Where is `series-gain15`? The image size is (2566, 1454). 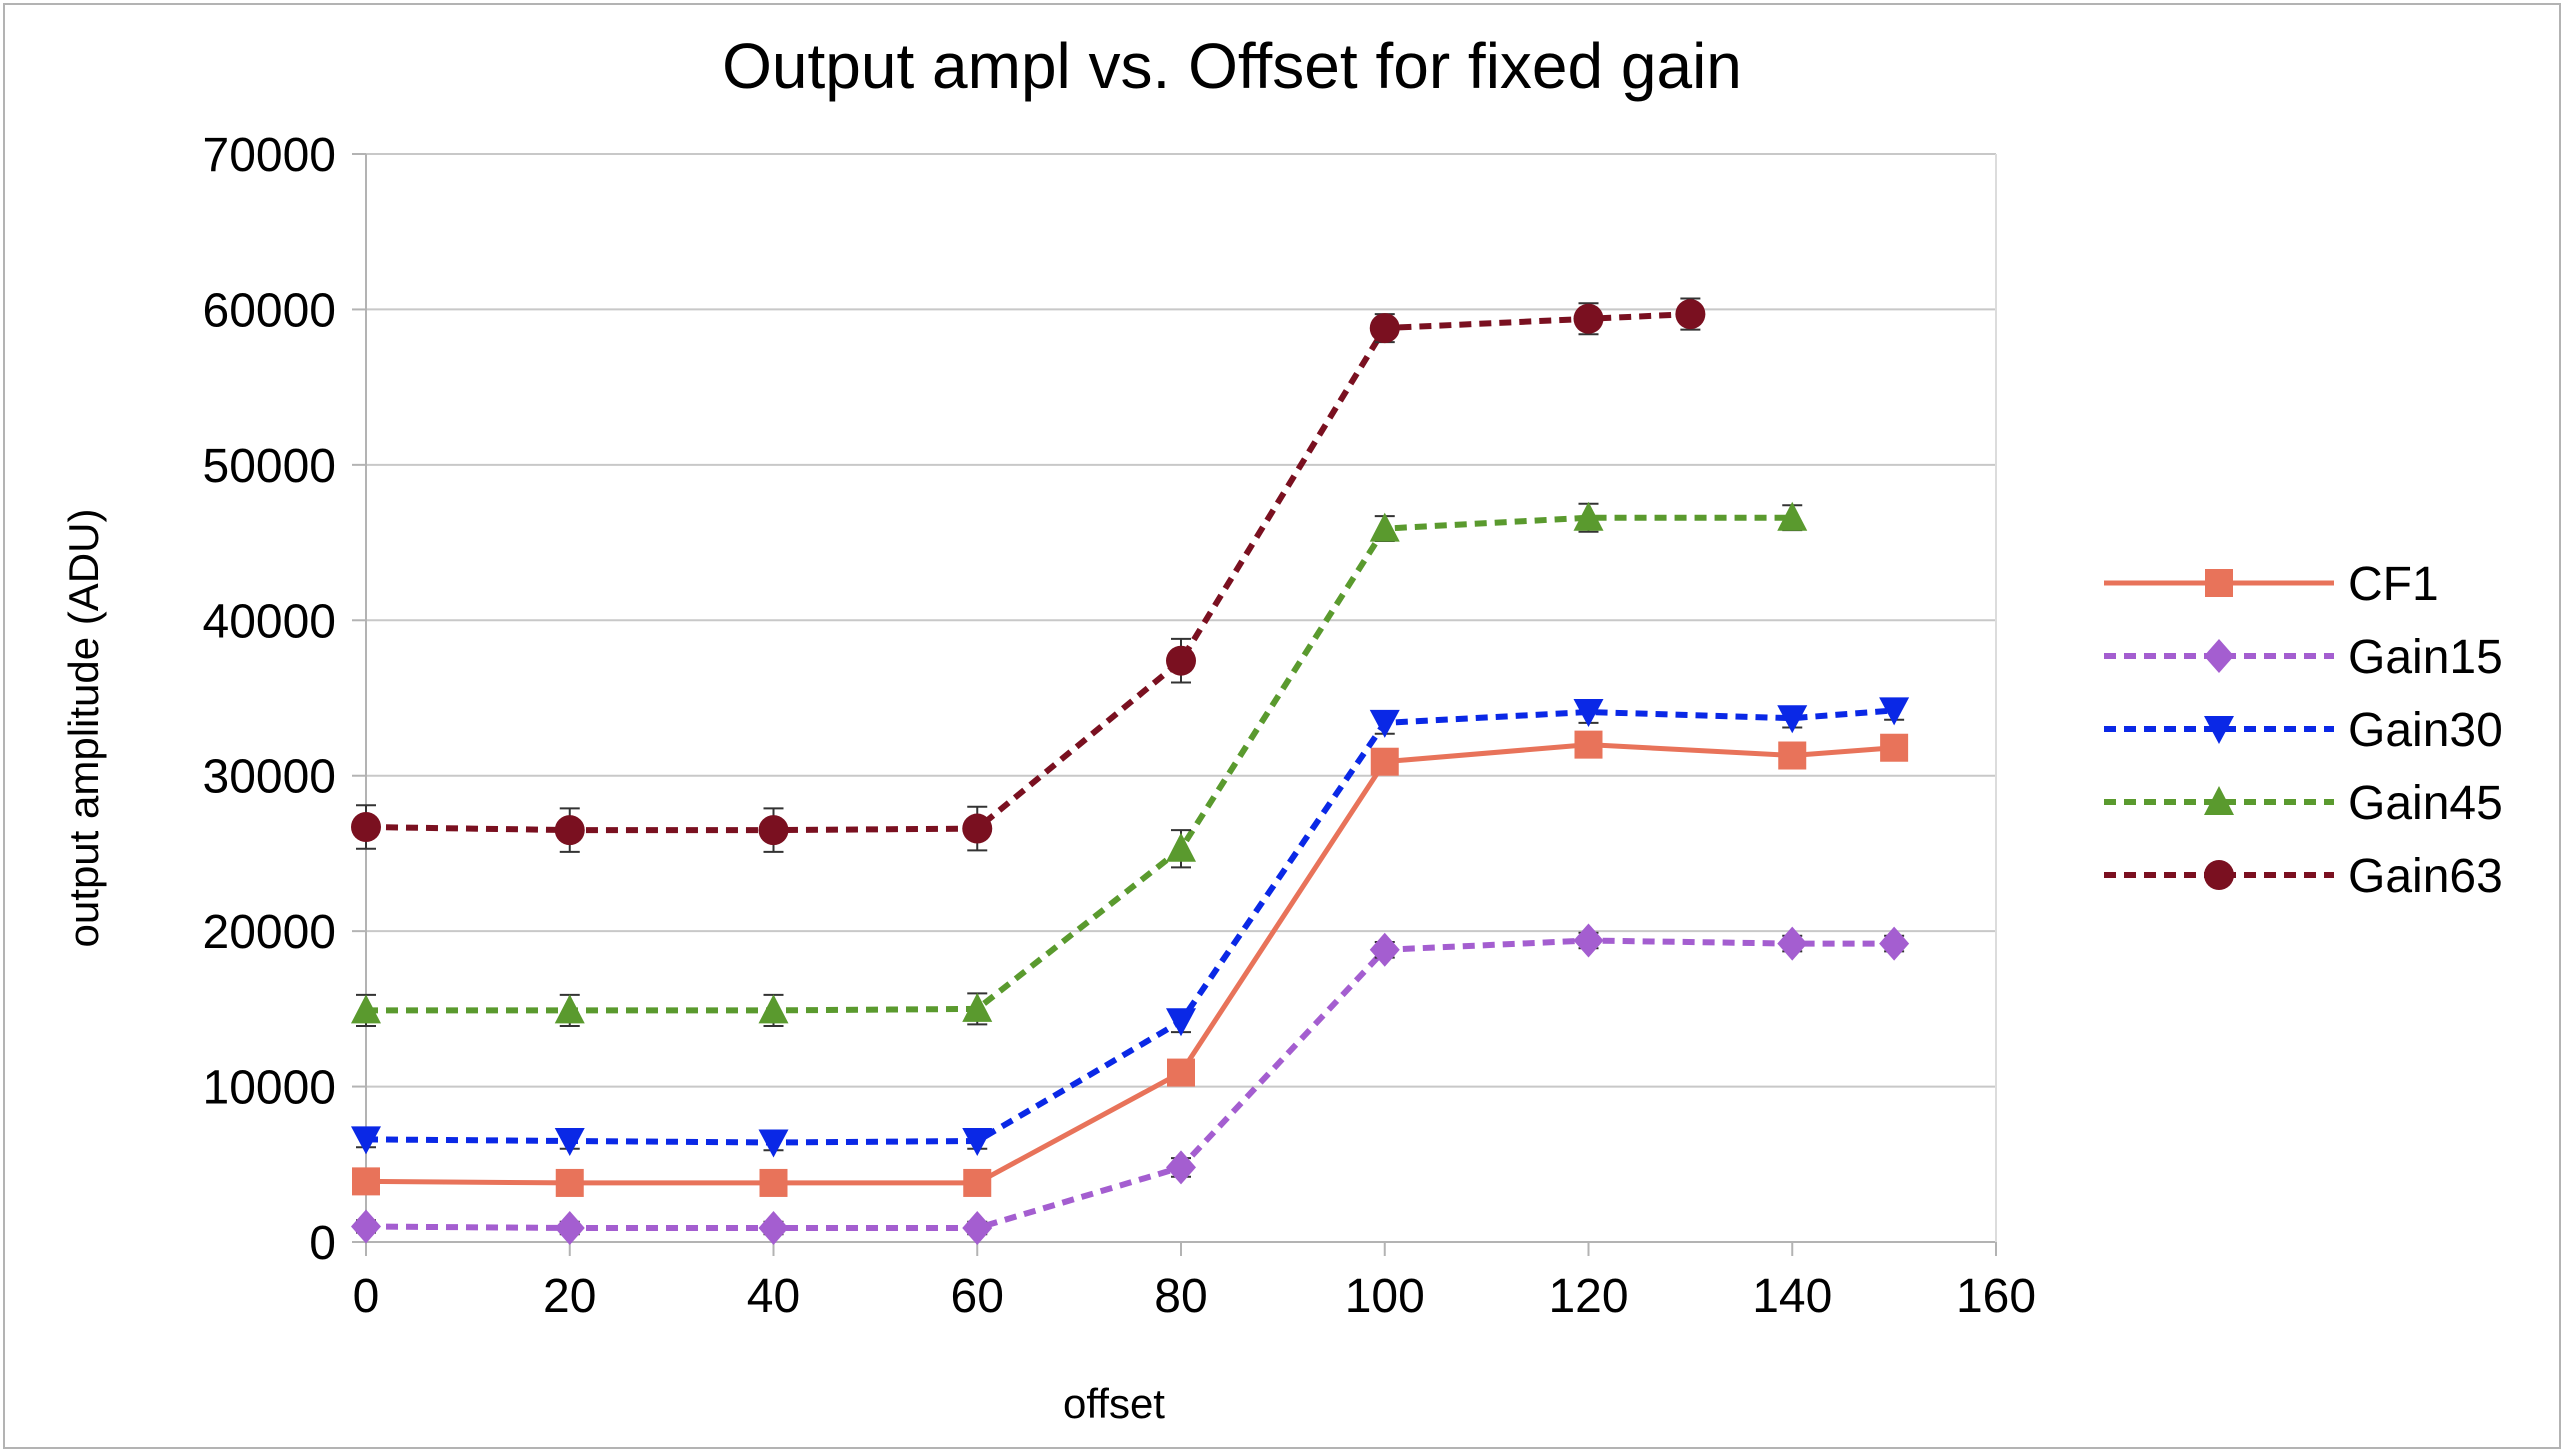 series-gain15 is located at coordinates (1130, 1084).